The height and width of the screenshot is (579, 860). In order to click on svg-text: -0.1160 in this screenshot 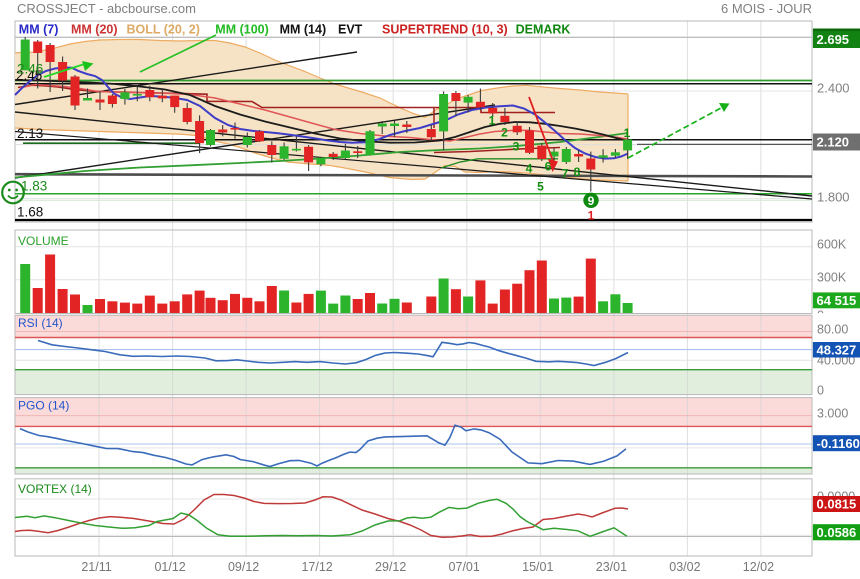, I will do `click(838, 443)`.